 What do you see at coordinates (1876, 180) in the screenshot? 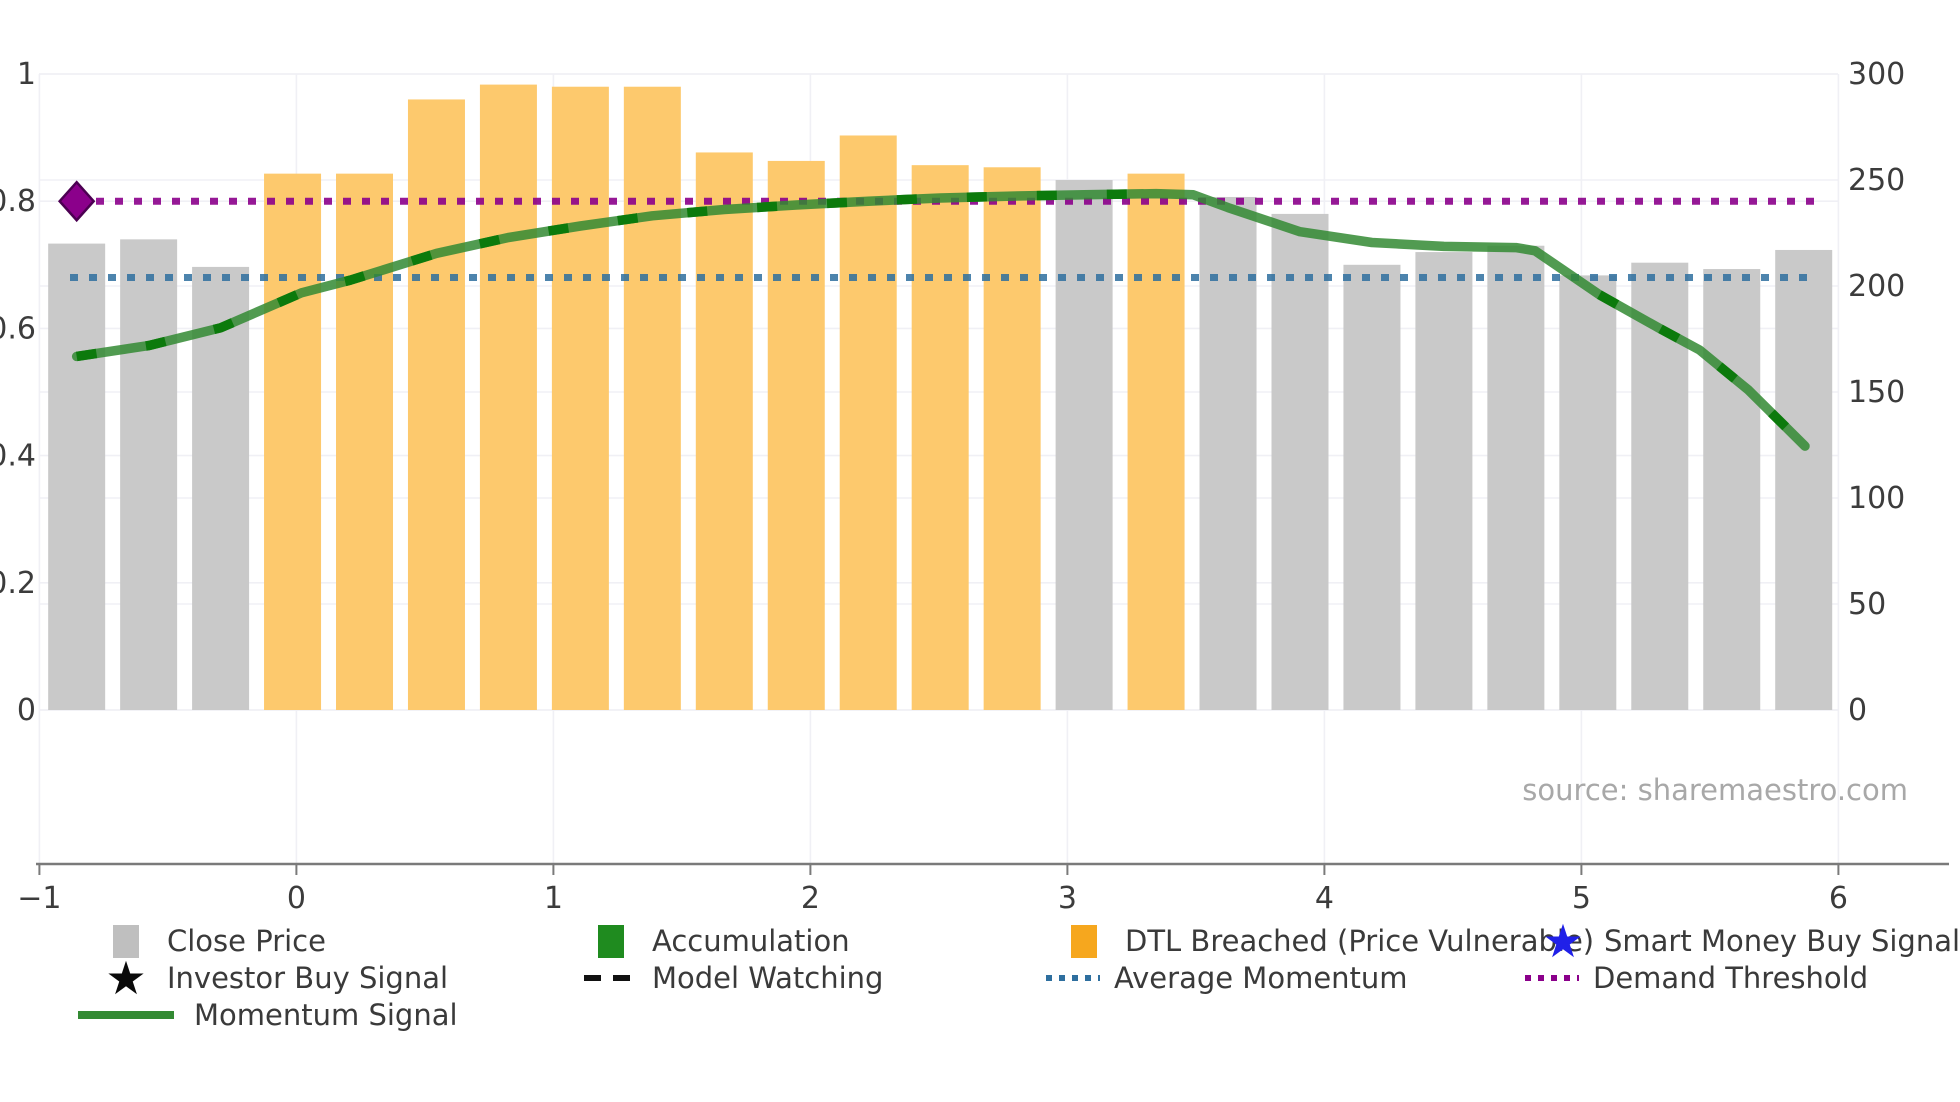
I see `right-y-tick-label: 250` at bounding box center [1876, 180].